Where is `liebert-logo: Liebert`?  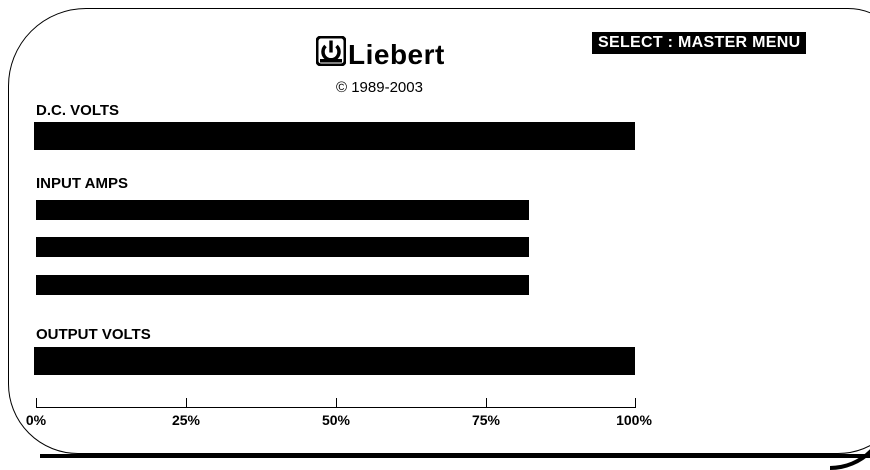 liebert-logo: Liebert is located at coordinates (380, 53).